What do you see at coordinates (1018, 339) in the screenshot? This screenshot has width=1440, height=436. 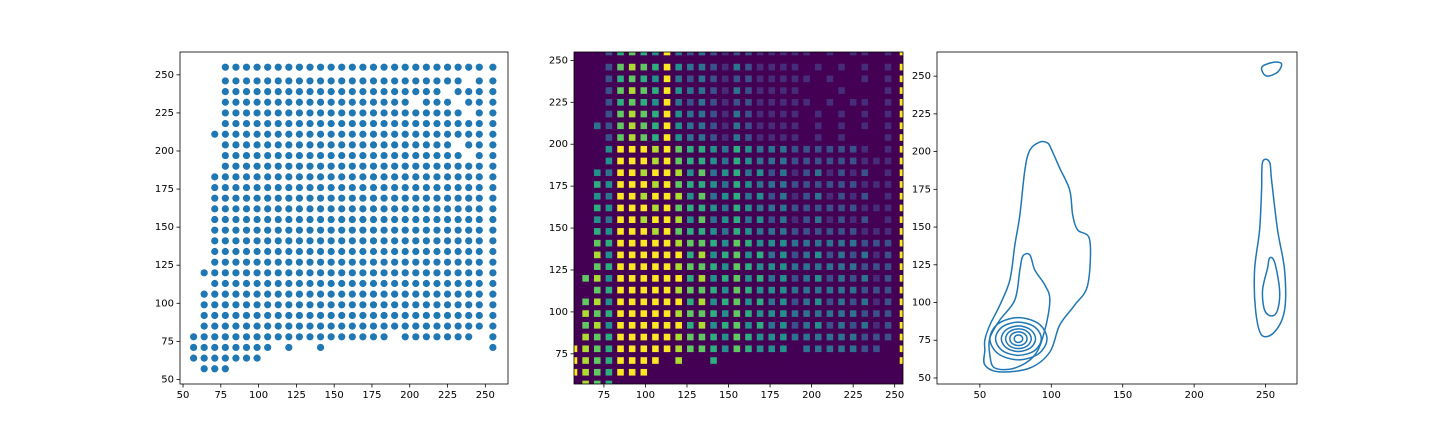 I see `contour-line` at bounding box center [1018, 339].